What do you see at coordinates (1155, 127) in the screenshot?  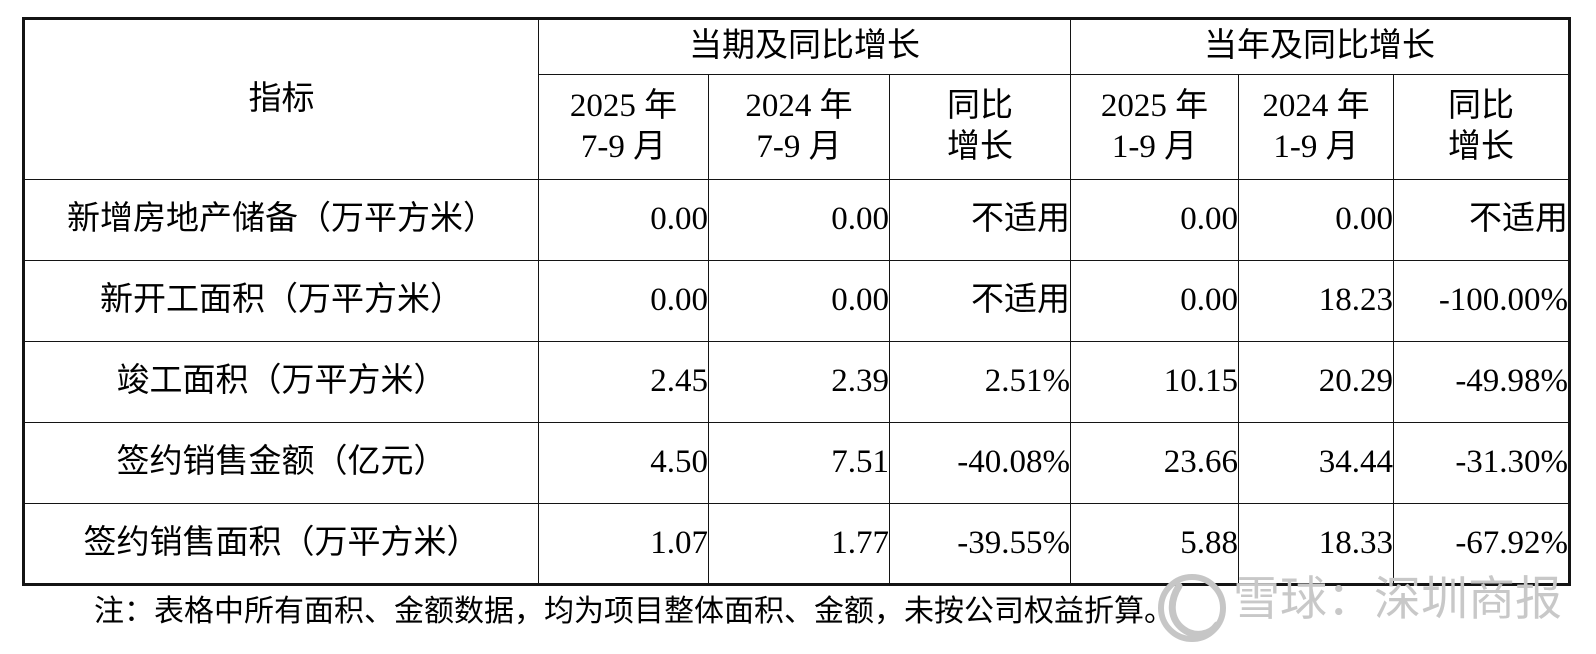 I see `header-2025-ytd: 2025 年 1-9 月` at bounding box center [1155, 127].